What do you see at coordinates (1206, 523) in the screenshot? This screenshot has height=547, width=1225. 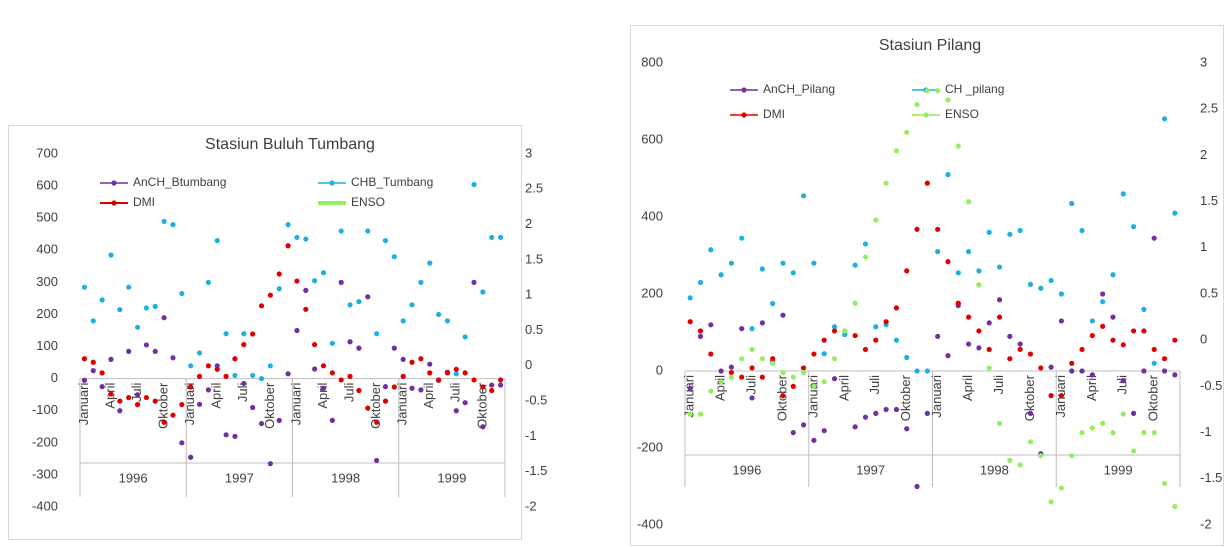 I see `y2-tick-label: -2` at bounding box center [1206, 523].